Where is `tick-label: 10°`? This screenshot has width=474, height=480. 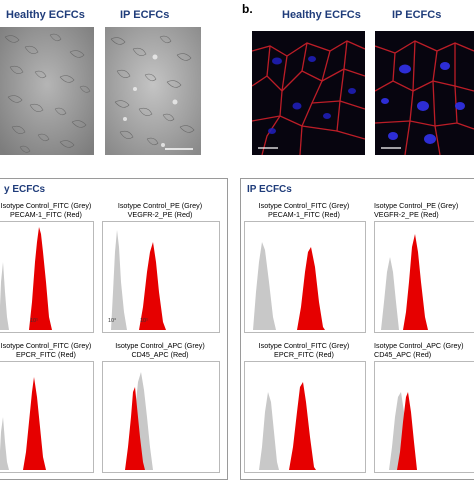 tick-label: 10° is located at coordinates (112, 321).